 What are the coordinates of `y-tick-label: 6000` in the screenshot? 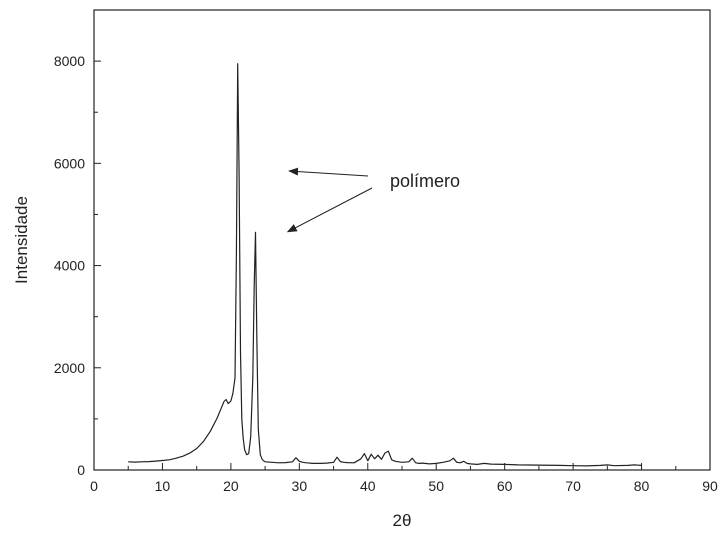 It's located at (69, 163).